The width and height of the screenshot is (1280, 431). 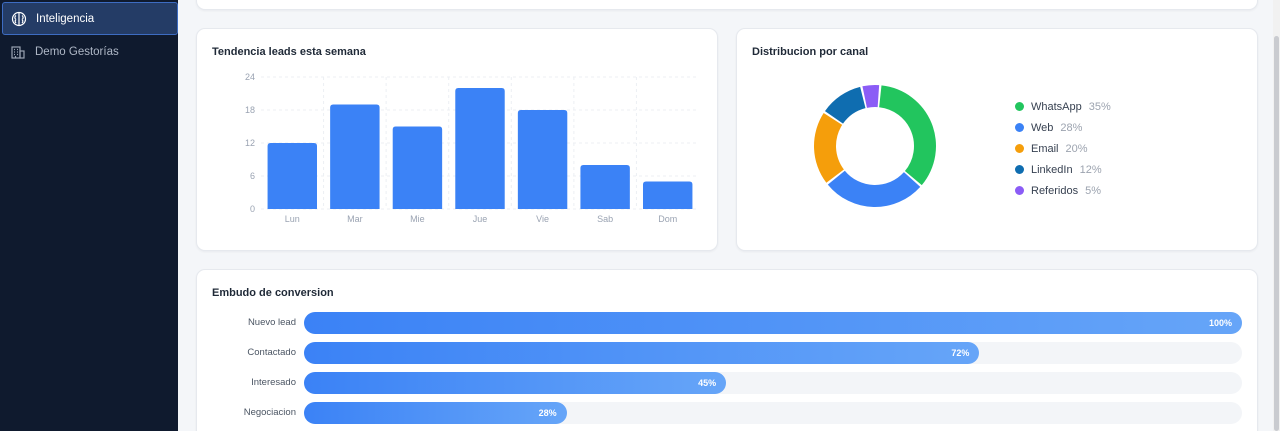 What do you see at coordinates (480, 219) in the screenshot?
I see `x-tick-label: Jue` at bounding box center [480, 219].